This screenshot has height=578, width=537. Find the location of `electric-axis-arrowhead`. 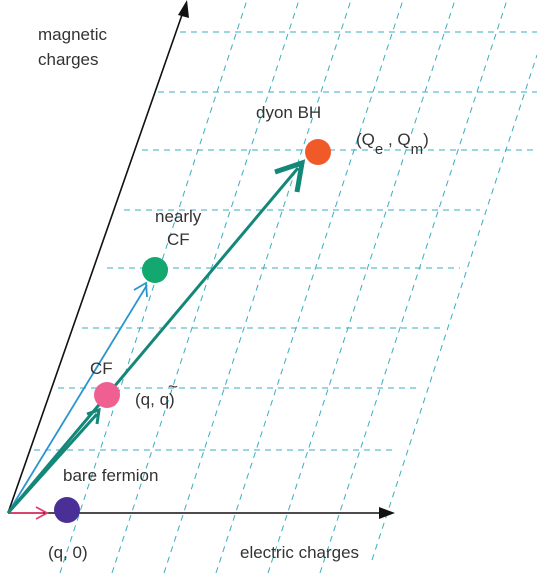

electric-axis-arrowhead is located at coordinates (387, 513).